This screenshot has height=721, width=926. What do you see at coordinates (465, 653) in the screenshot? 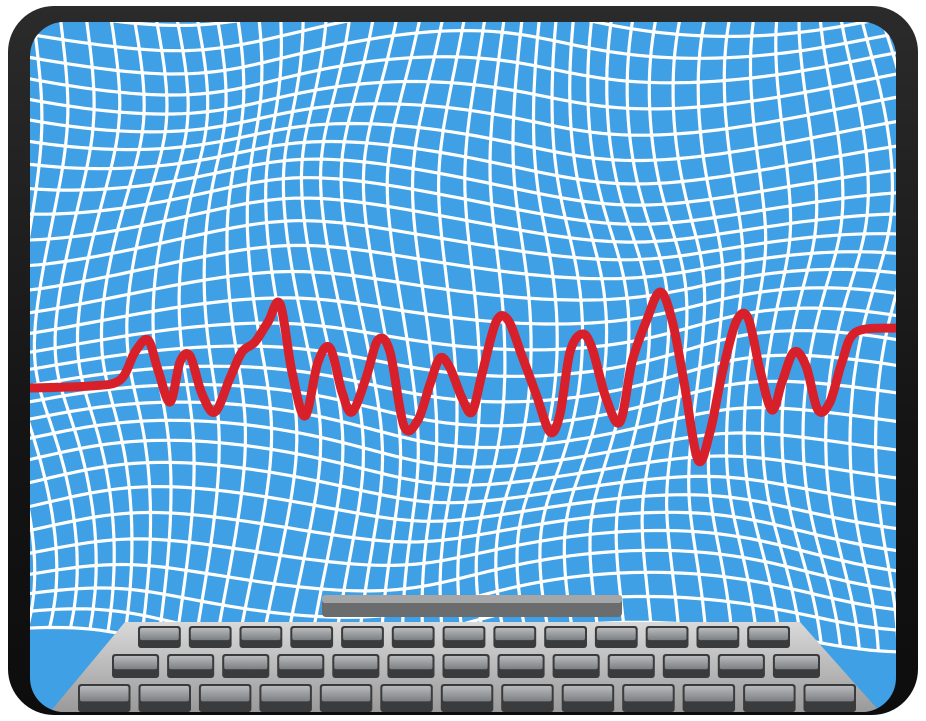
I see `keyboard-icon` at bounding box center [465, 653].